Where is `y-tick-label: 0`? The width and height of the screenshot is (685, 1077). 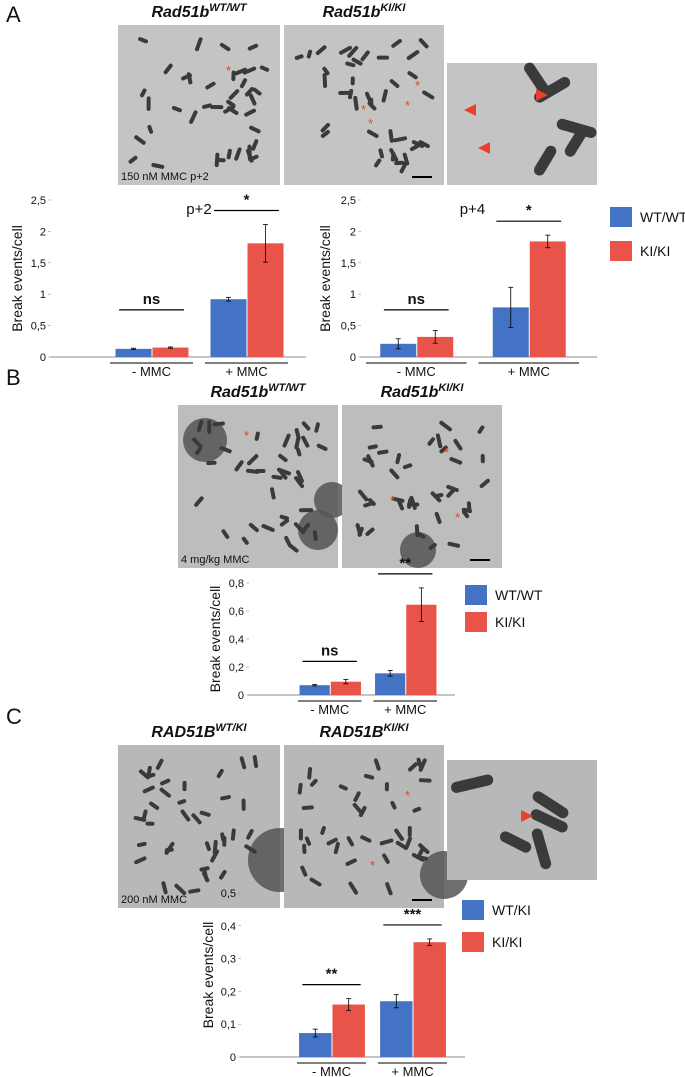
y-tick-label: 0 is located at coordinates (241, 696).